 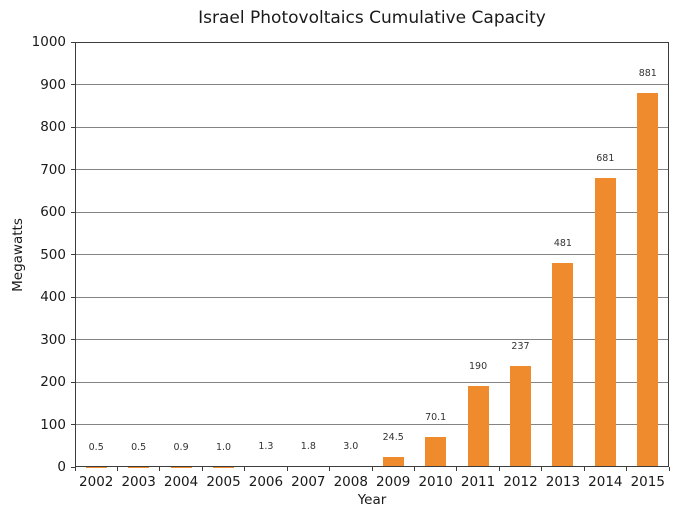 I want to click on bar-2014, so click(x=605, y=322).